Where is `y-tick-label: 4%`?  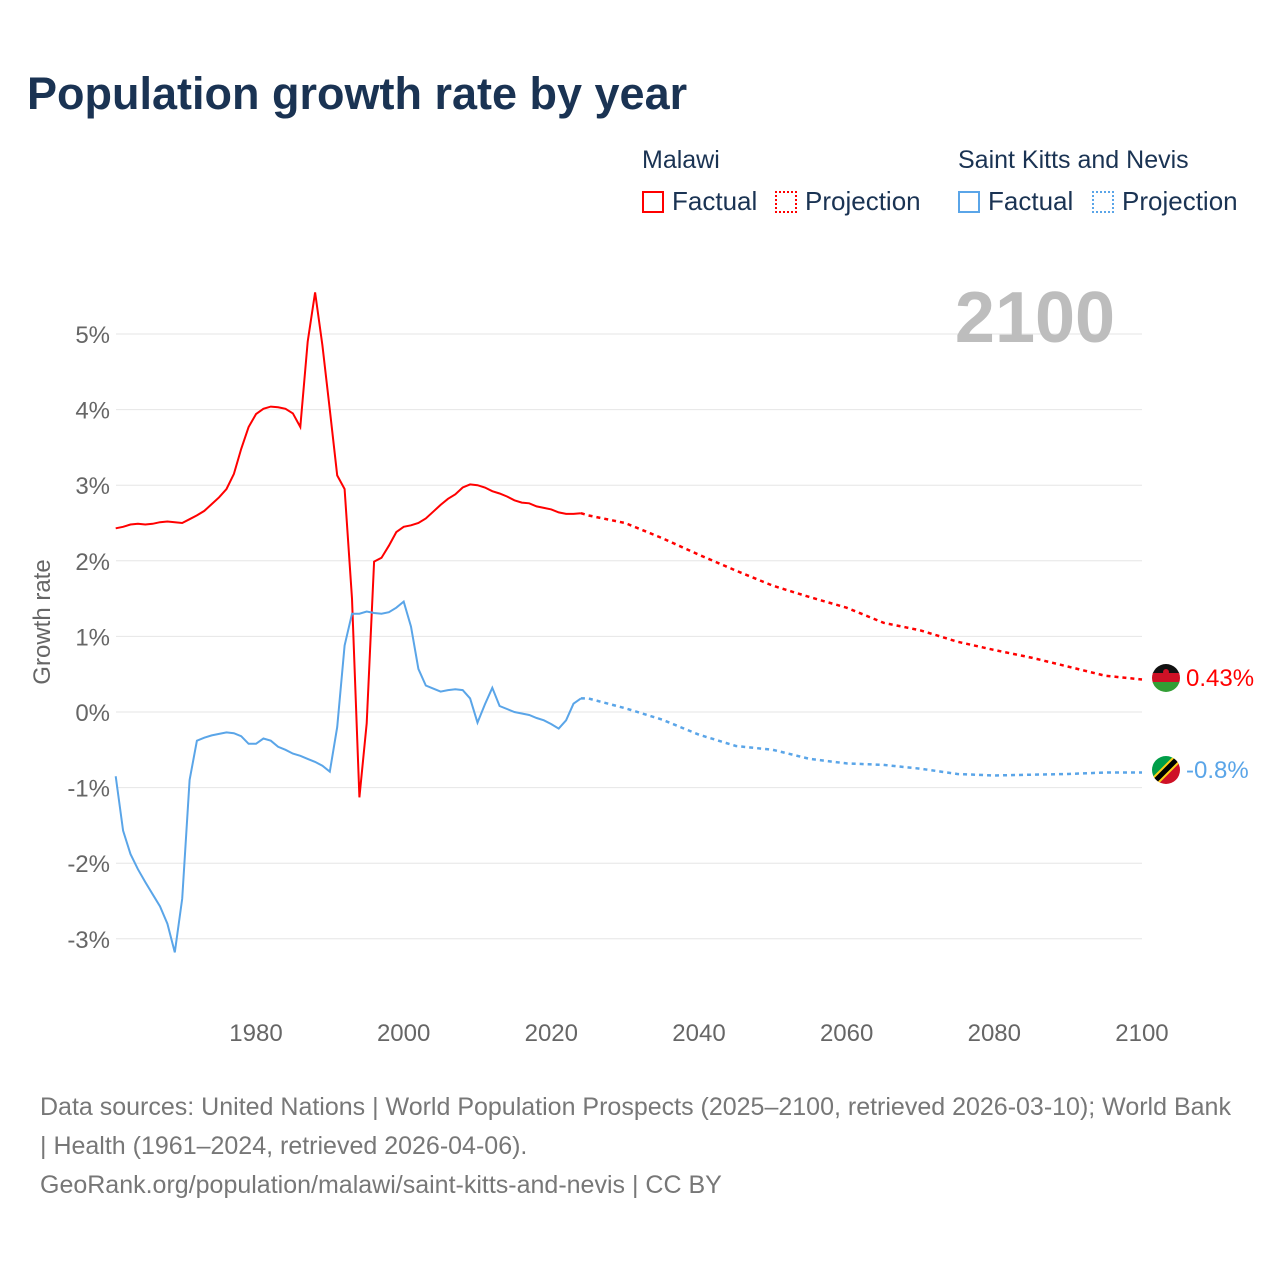
y-tick-label: 4% is located at coordinates (92, 411).